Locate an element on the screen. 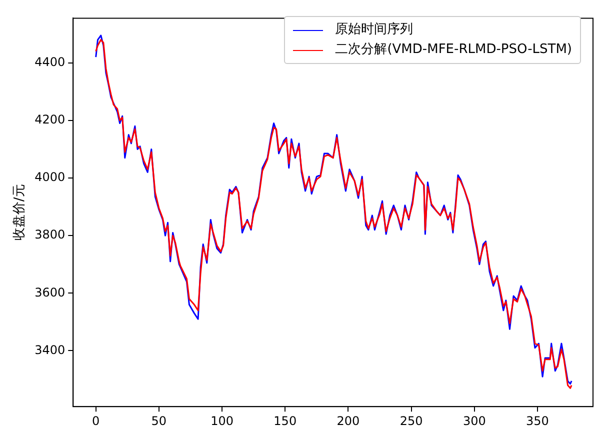 The image size is (603, 440). y-tick-label: 3600 is located at coordinates (50, 292).